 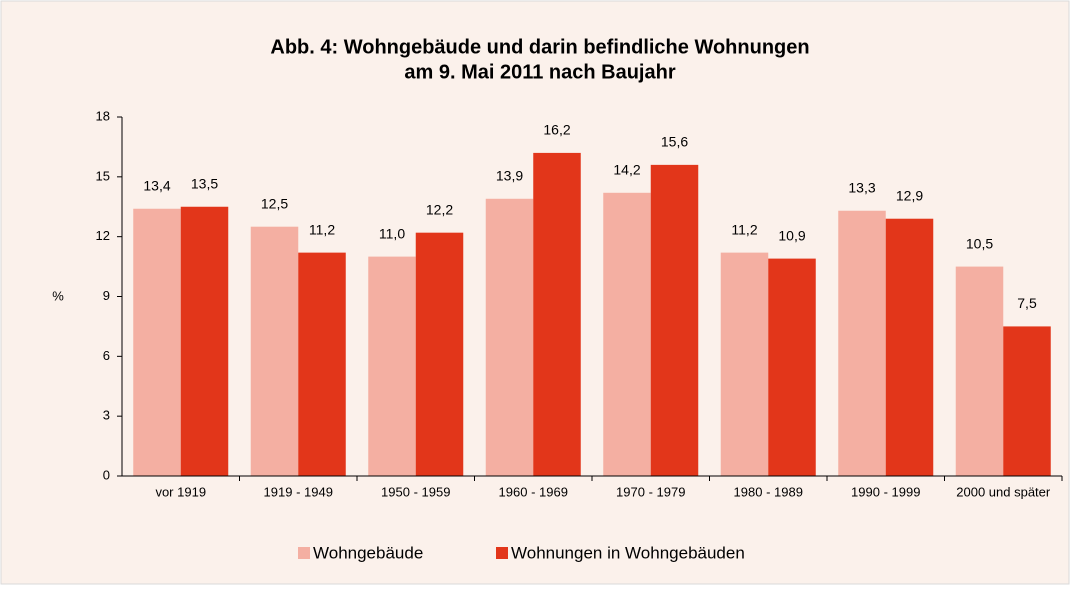 What do you see at coordinates (650, 491) in the screenshot?
I see `x-tick-label: 1970 - 1979` at bounding box center [650, 491].